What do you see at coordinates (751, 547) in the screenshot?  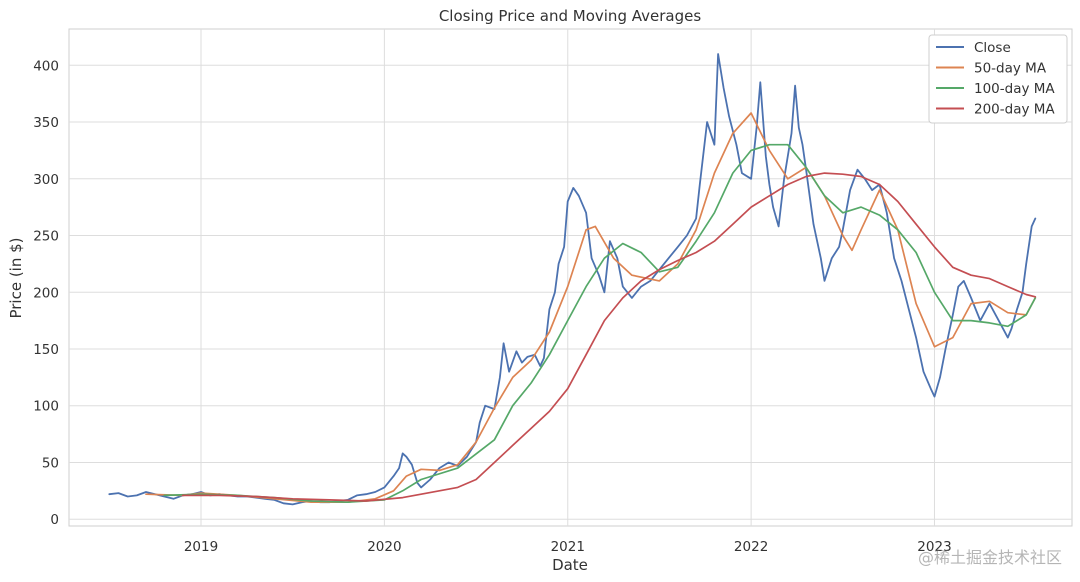 I see `x-tick-label: 2022` at bounding box center [751, 547].